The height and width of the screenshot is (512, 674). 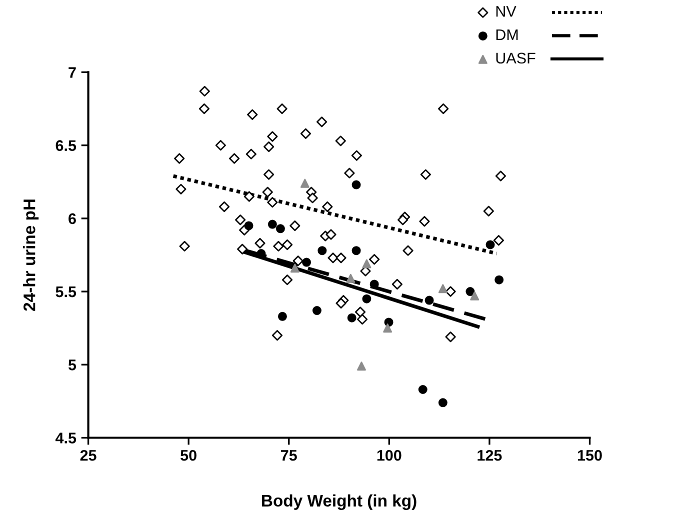 What do you see at coordinates (516, 58) in the screenshot?
I see `legend-label: UASF` at bounding box center [516, 58].